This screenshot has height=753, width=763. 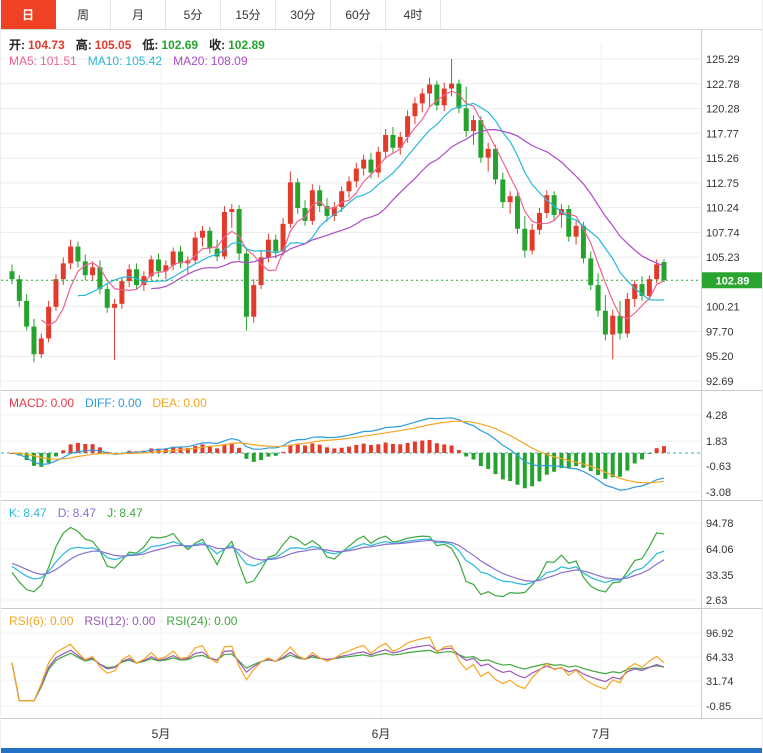 What do you see at coordinates (723, 308) in the screenshot?
I see `y-axis-label: 100.21` at bounding box center [723, 308].